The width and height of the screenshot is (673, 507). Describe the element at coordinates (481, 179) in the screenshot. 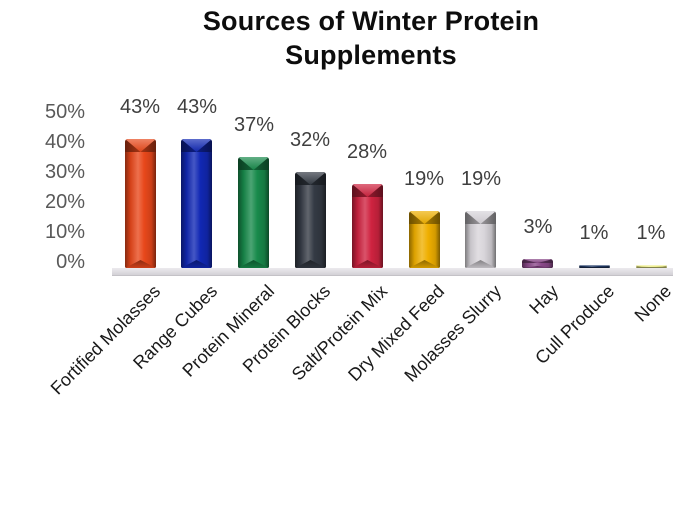

I see `data-label-molasses-slurry: 19%` at that location.